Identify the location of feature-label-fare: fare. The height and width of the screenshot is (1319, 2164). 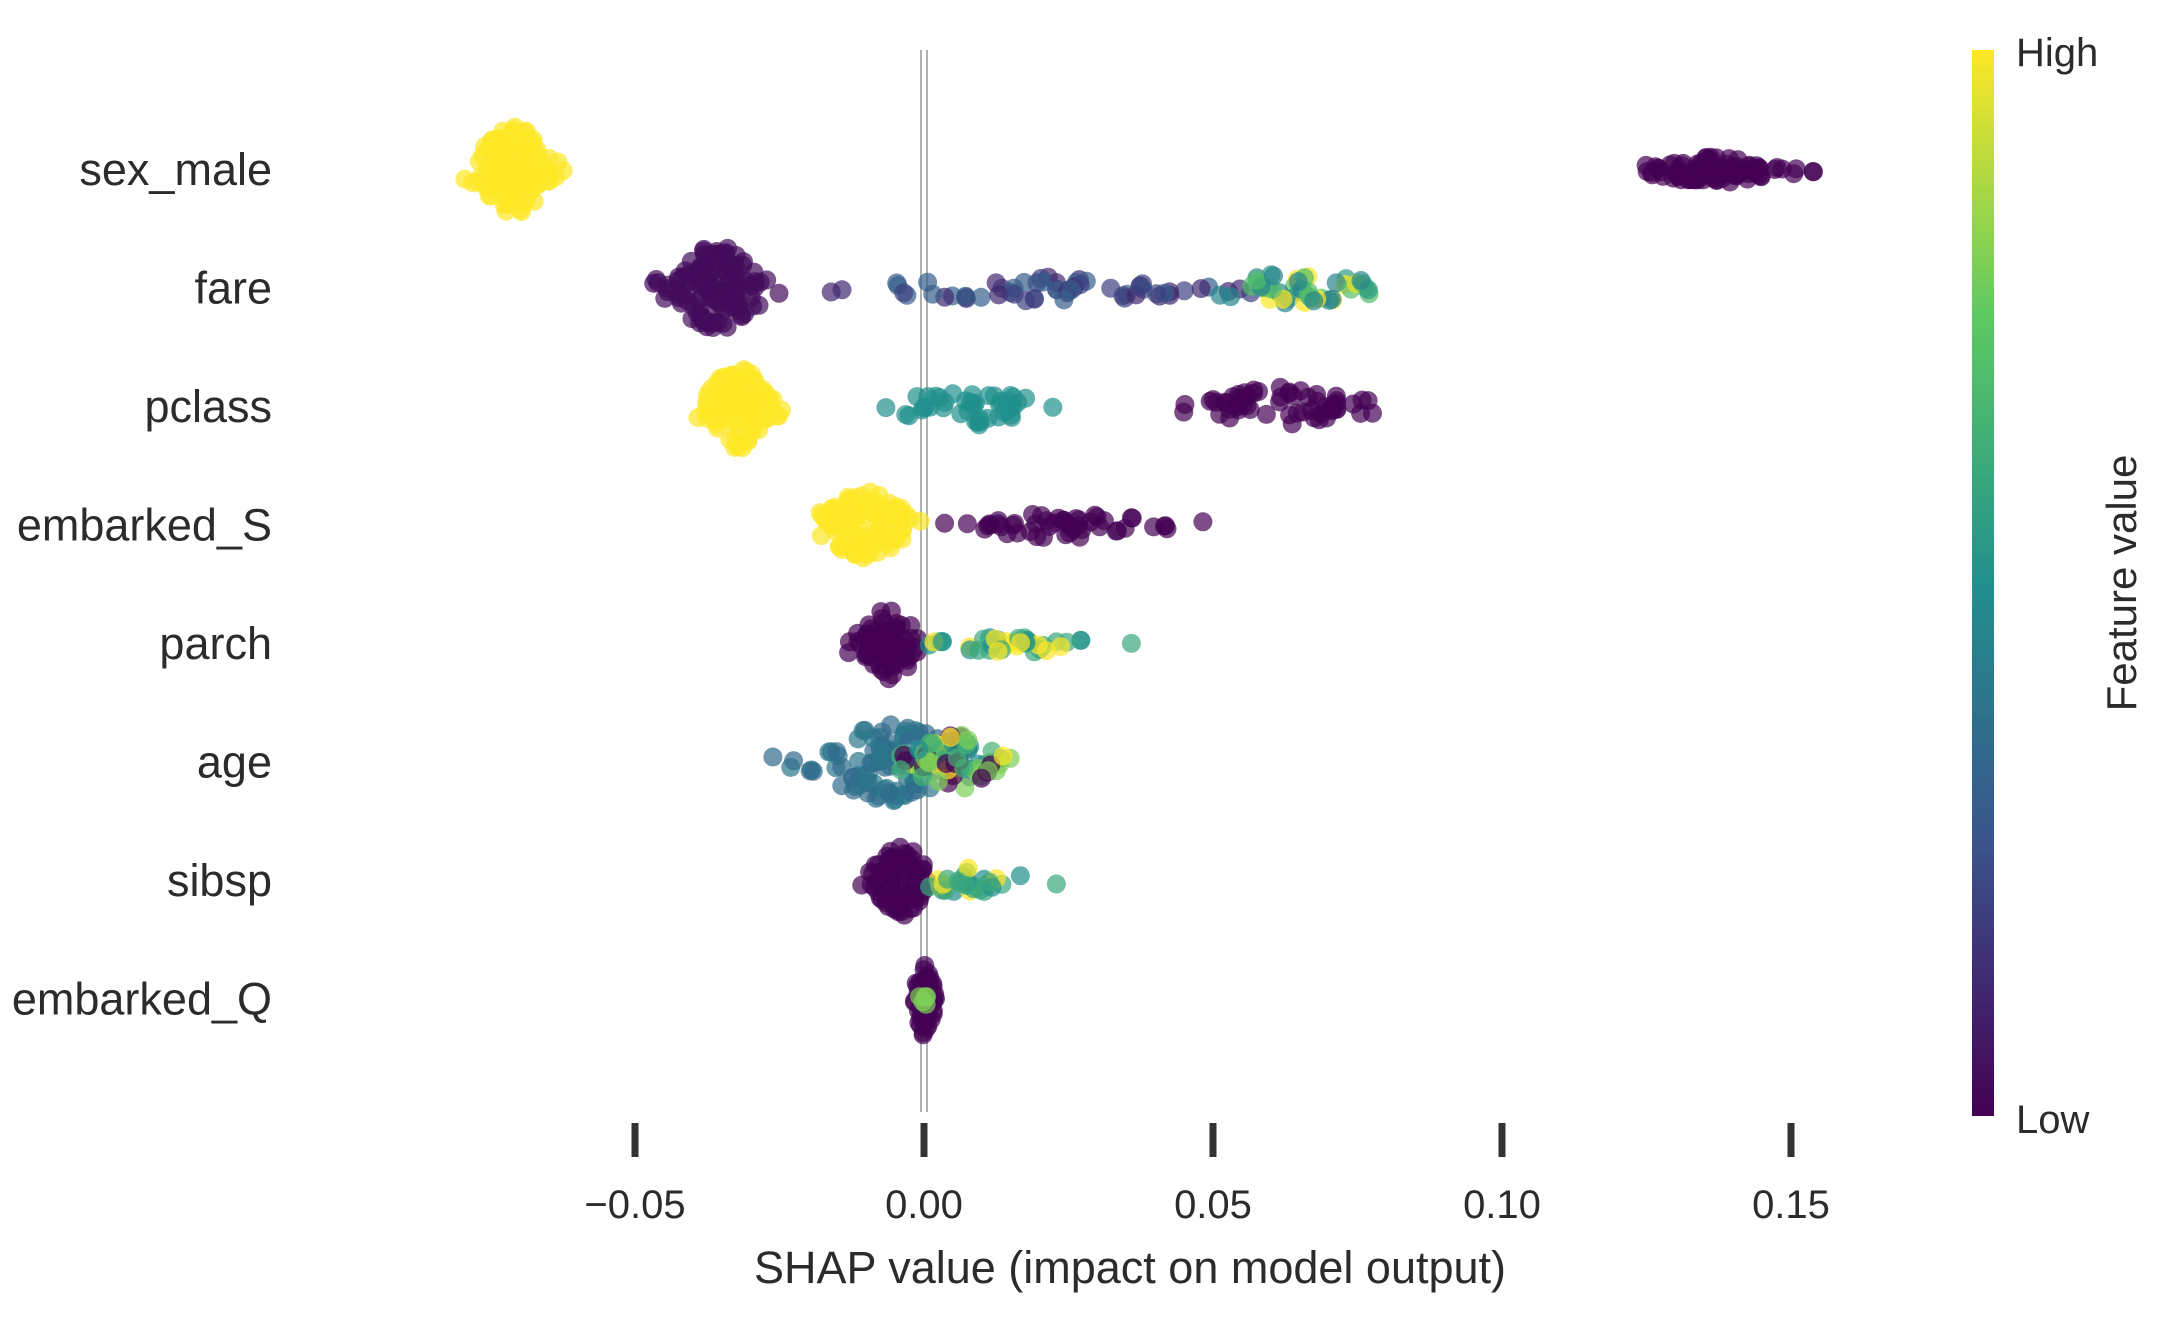
(233, 288).